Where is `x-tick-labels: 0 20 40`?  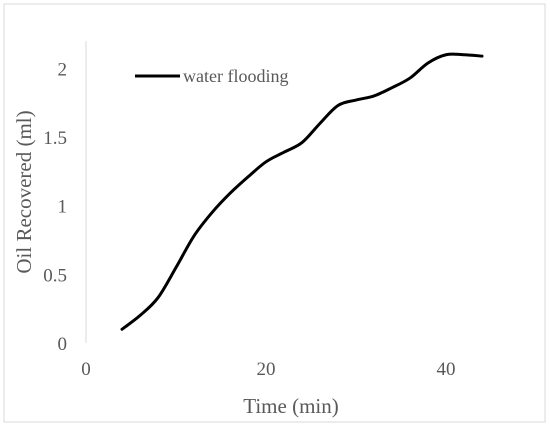 x-tick-labels: 0 20 40 is located at coordinates (268, 369).